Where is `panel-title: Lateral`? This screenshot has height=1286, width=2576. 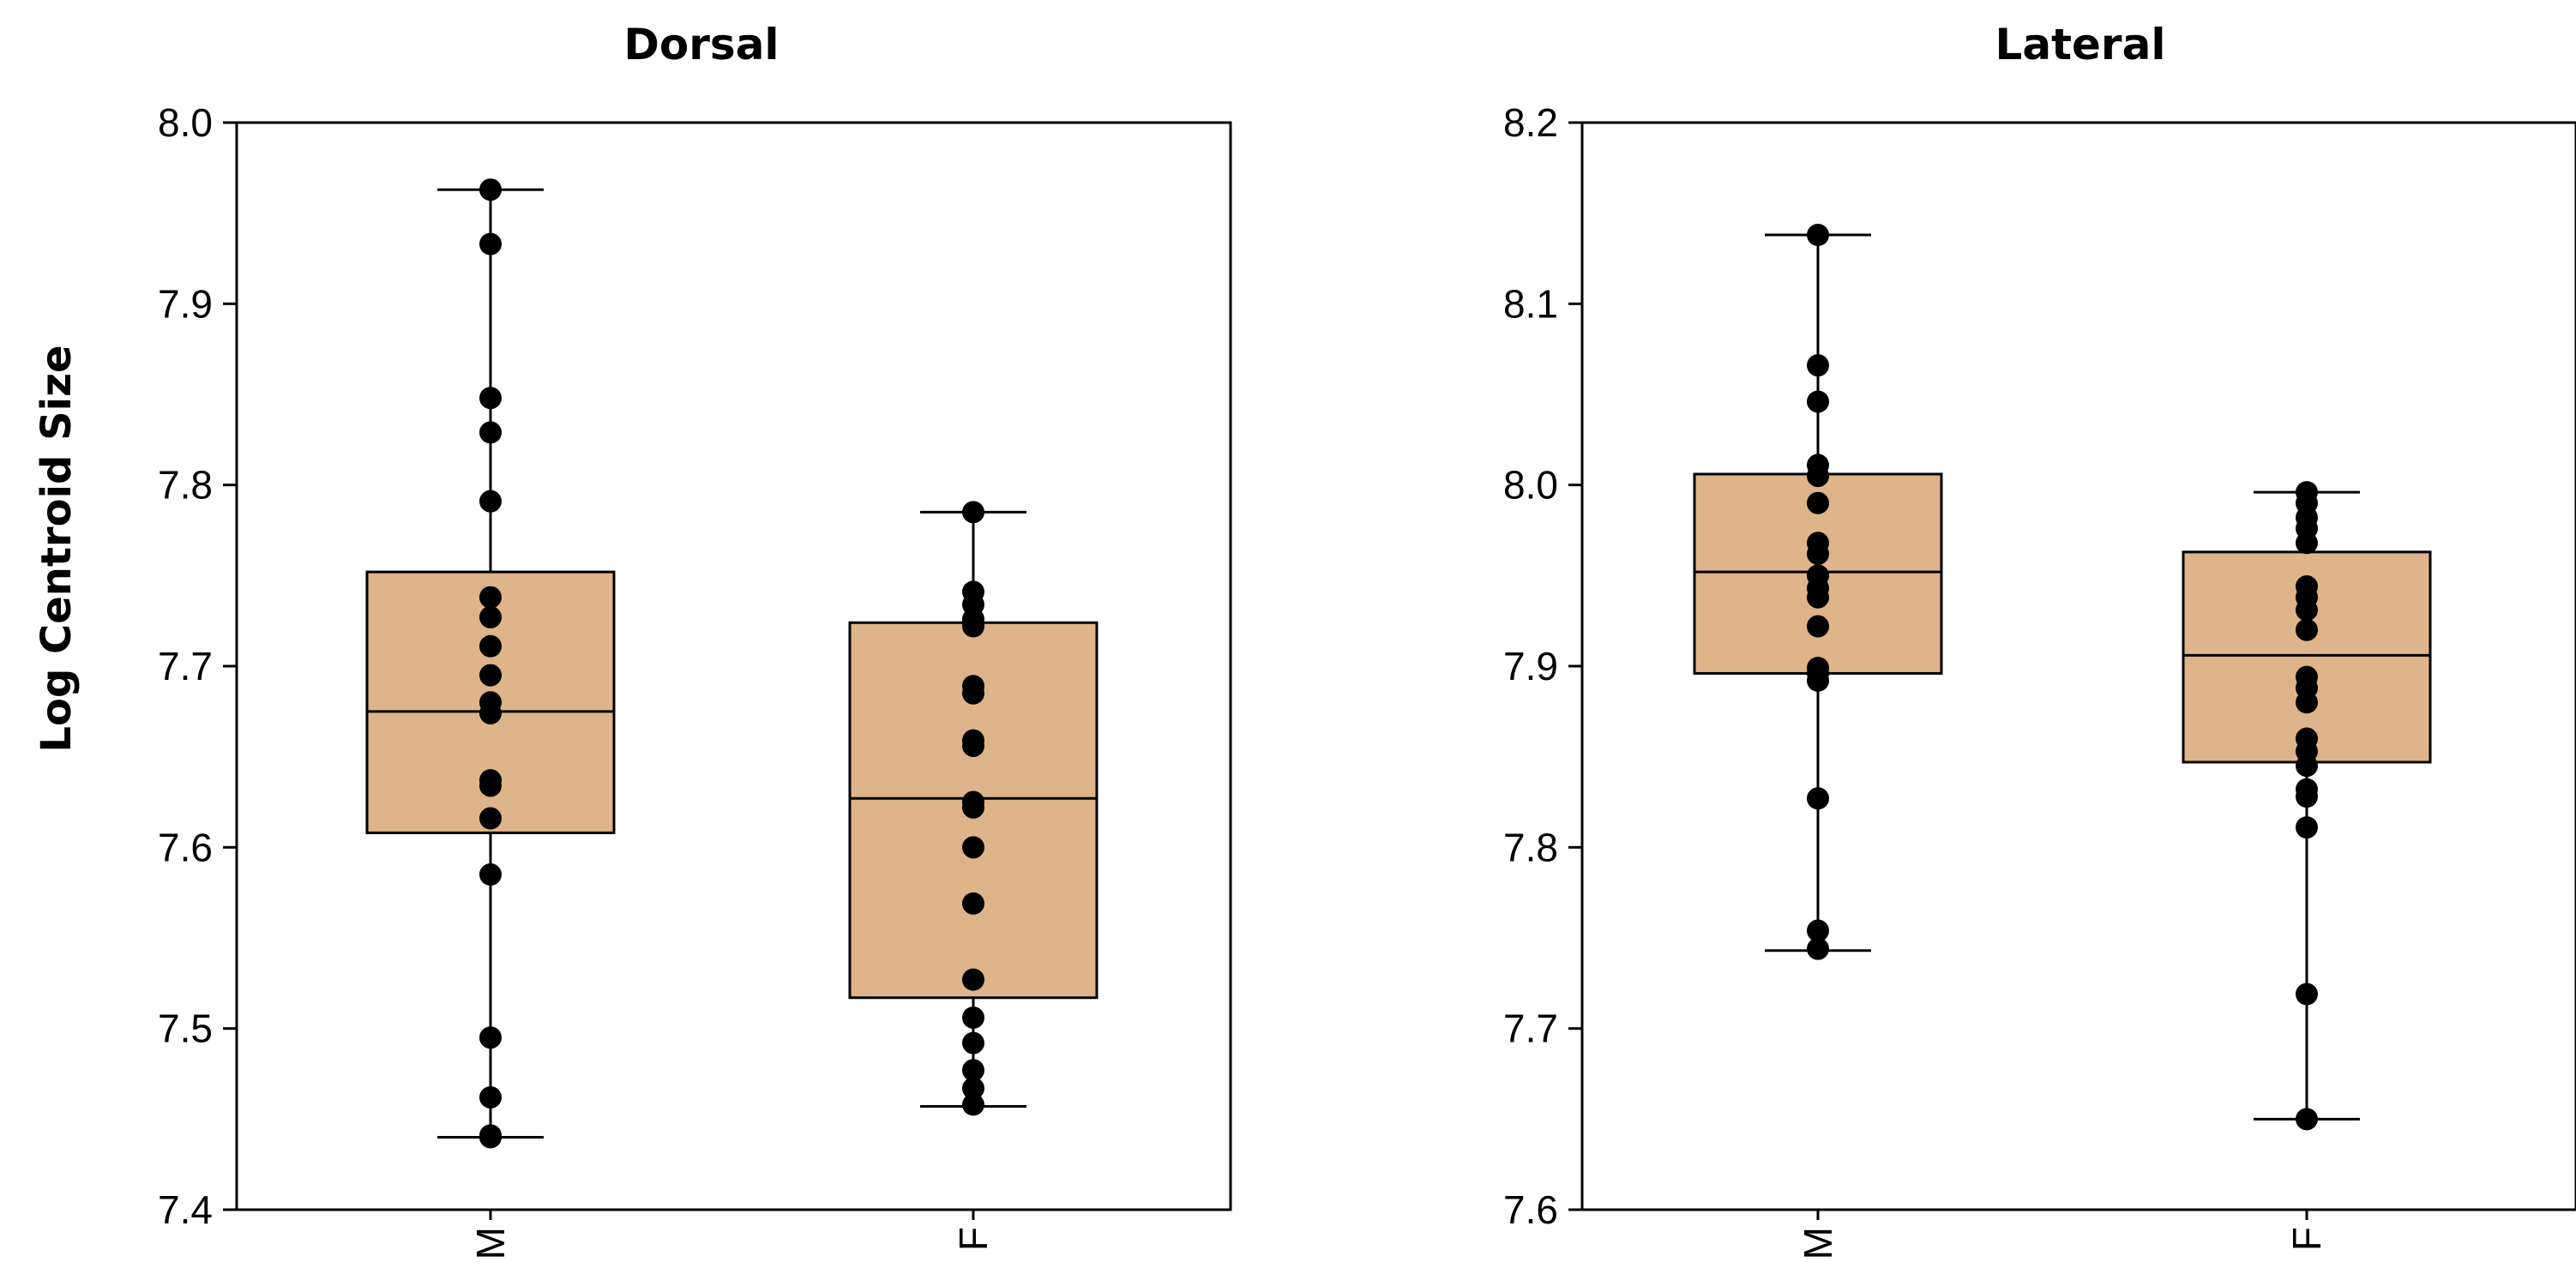
panel-title: Lateral is located at coordinates (2080, 44).